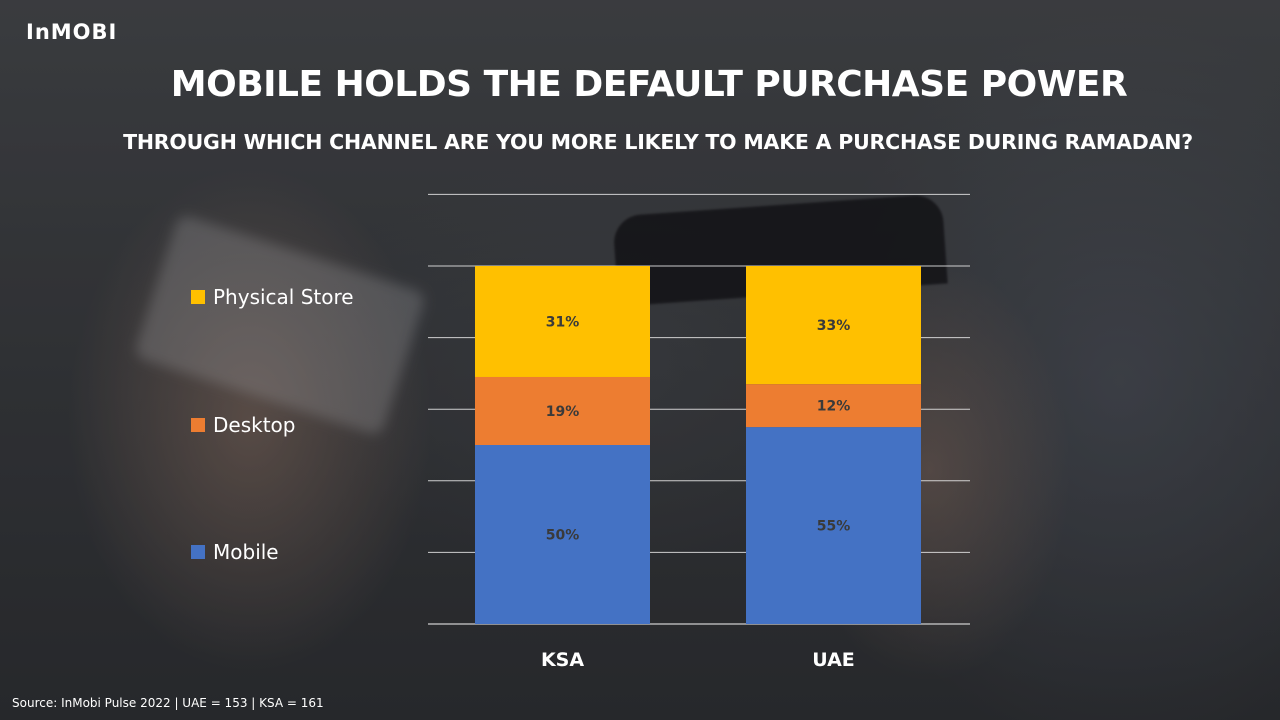 Image resolution: width=1280 pixels, height=720 pixels. What do you see at coordinates (72, 32) in the screenshot?
I see `inmobi-logo: InMOBI` at bounding box center [72, 32].